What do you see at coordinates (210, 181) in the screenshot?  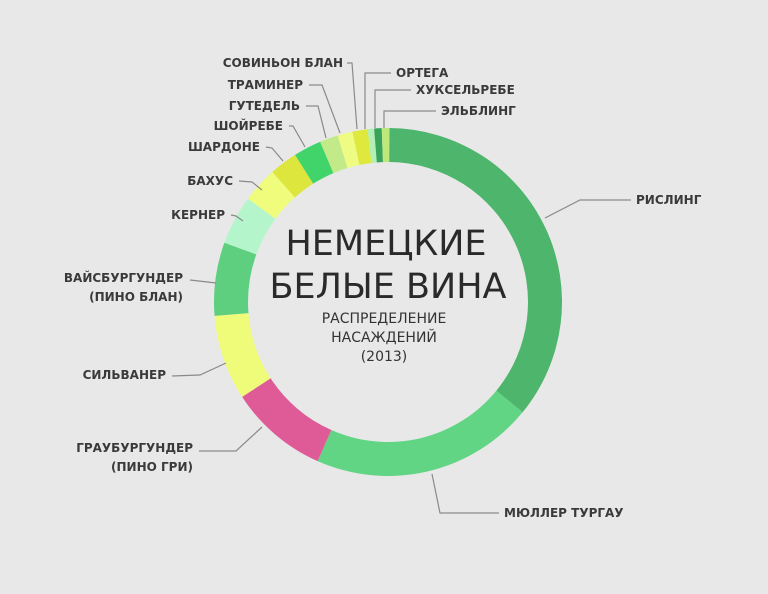 I see `slice-label: БАХУС` at bounding box center [210, 181].